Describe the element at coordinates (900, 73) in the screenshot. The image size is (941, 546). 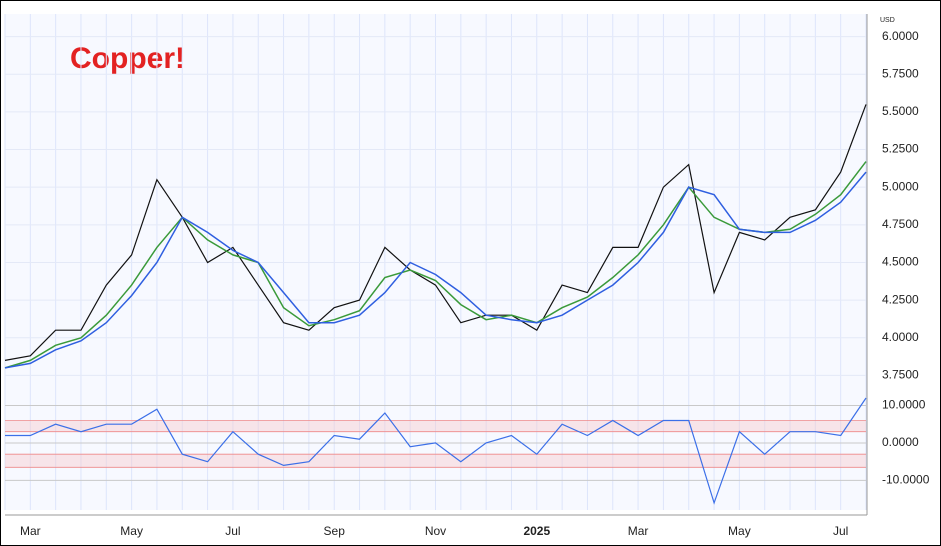
I see `y-tick-label: 5.7500` at that location.